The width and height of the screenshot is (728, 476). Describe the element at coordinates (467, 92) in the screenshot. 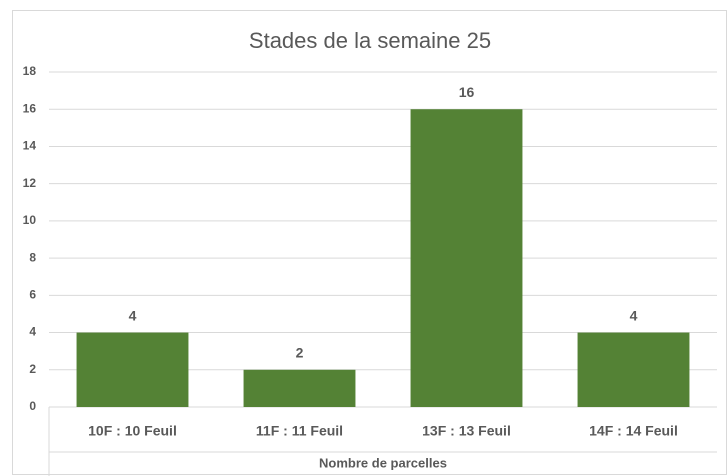

I see `data-label: 16` at that location.